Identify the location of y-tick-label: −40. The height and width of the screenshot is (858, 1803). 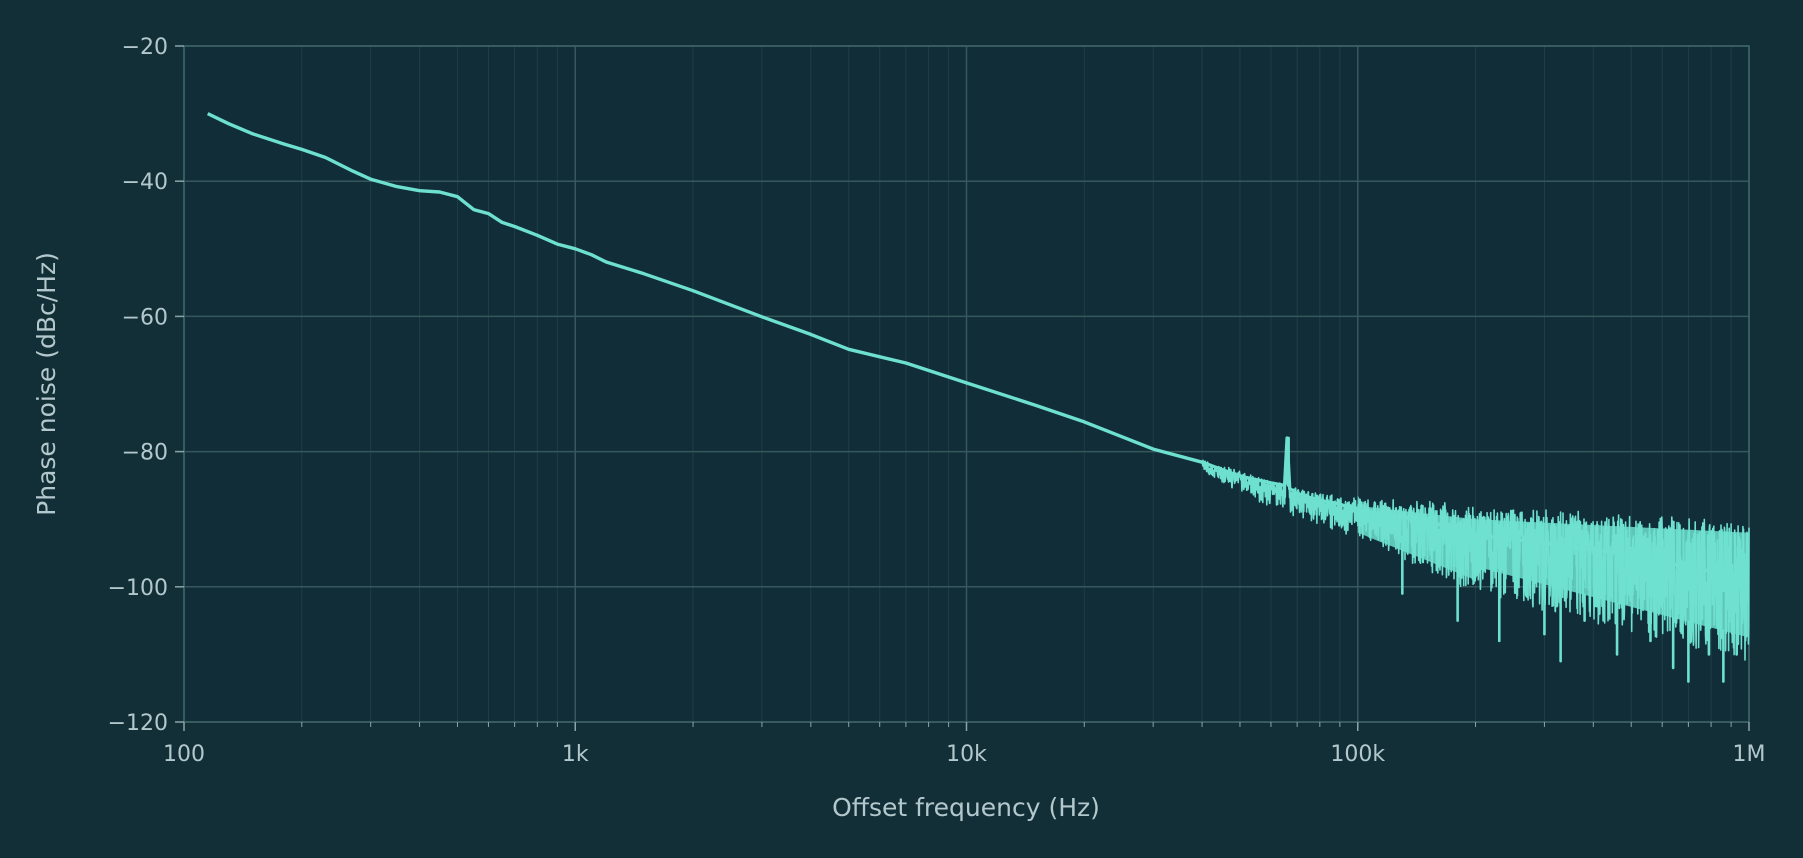
(145, 182).